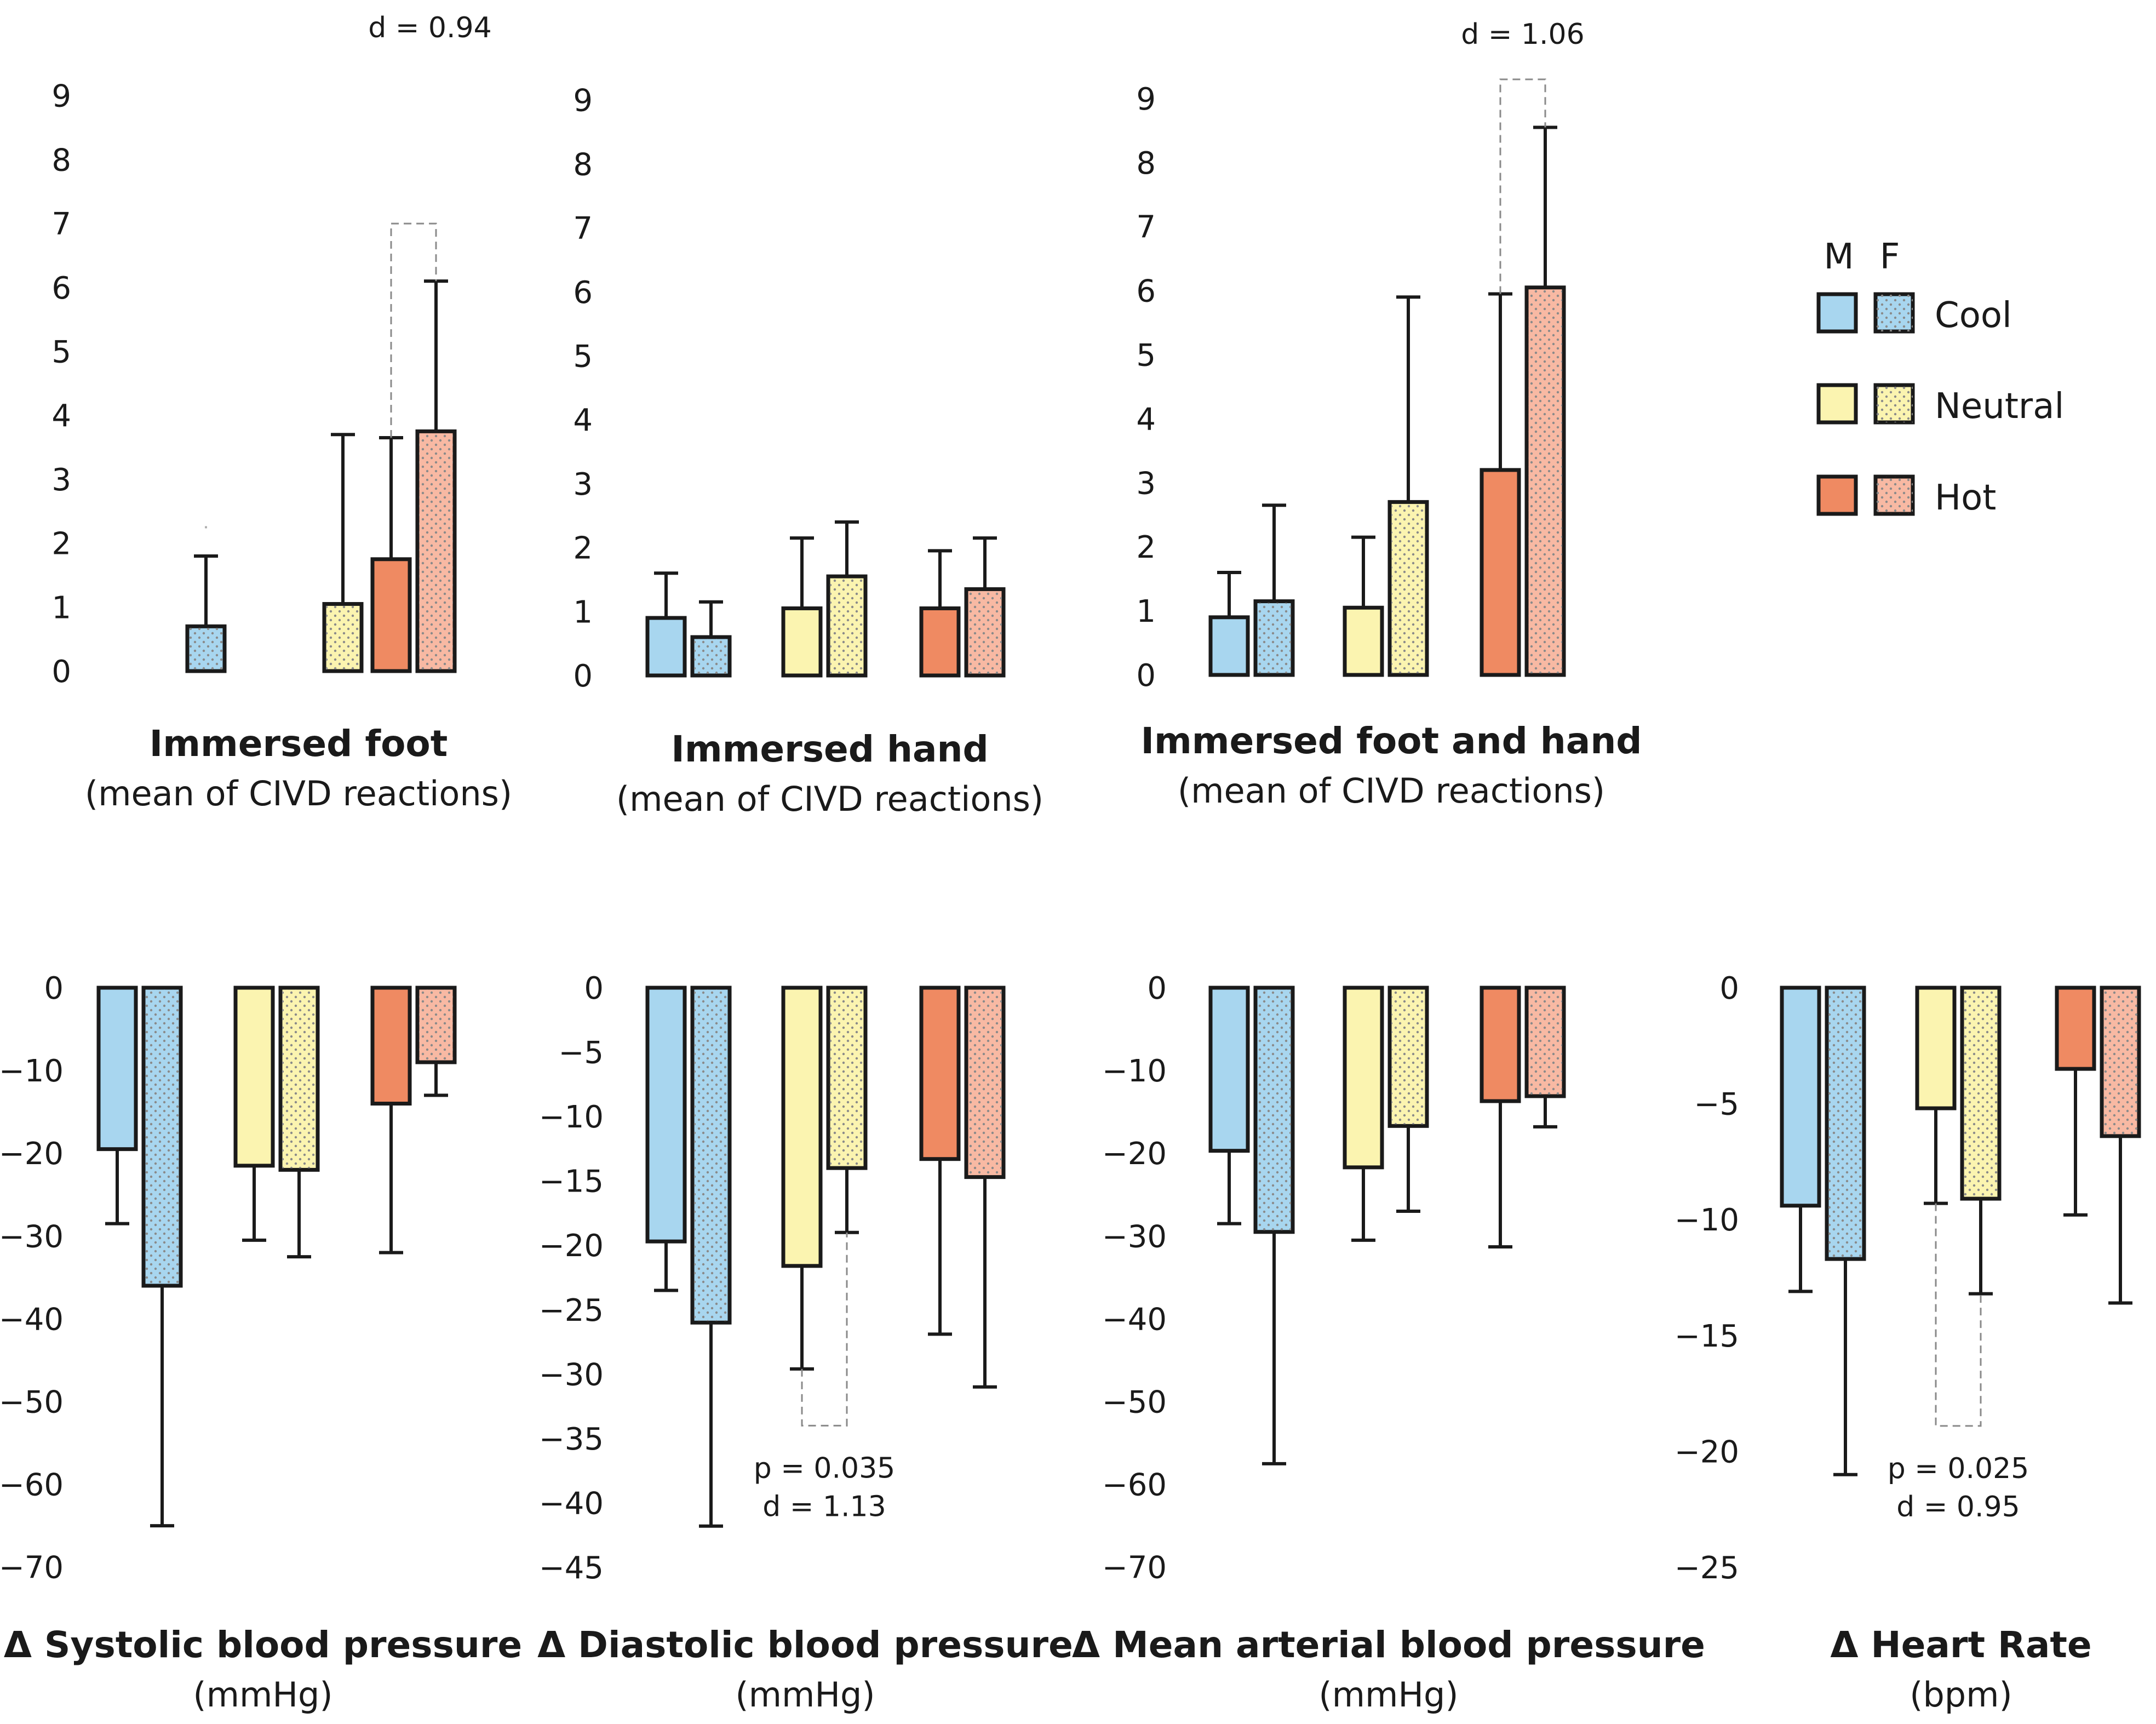 Image resolution: width=2156 pixels, height=1724 pixels. Describe the element at coordinates (1363, 641) in the screenshot. I see `bar-foot-hand-neutral-male` at that location.